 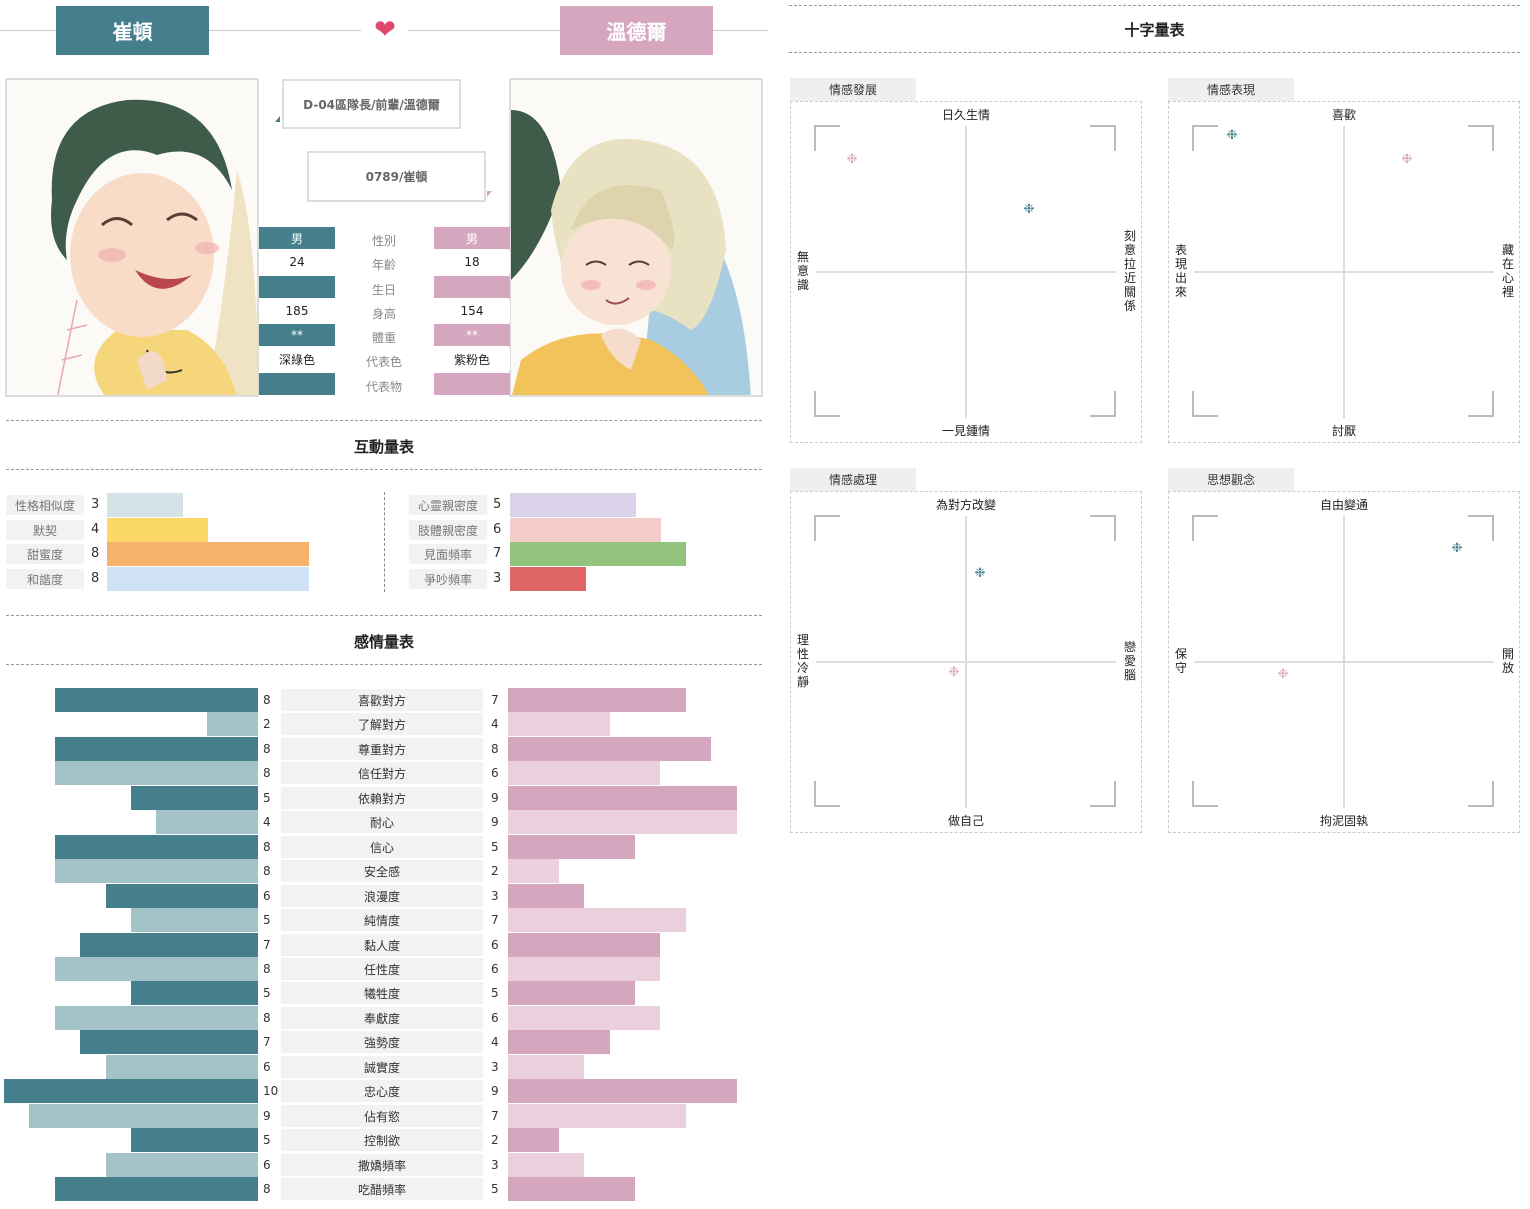 I want to click on emotion-label: 佔有慾, so click(x=382, y=1116).